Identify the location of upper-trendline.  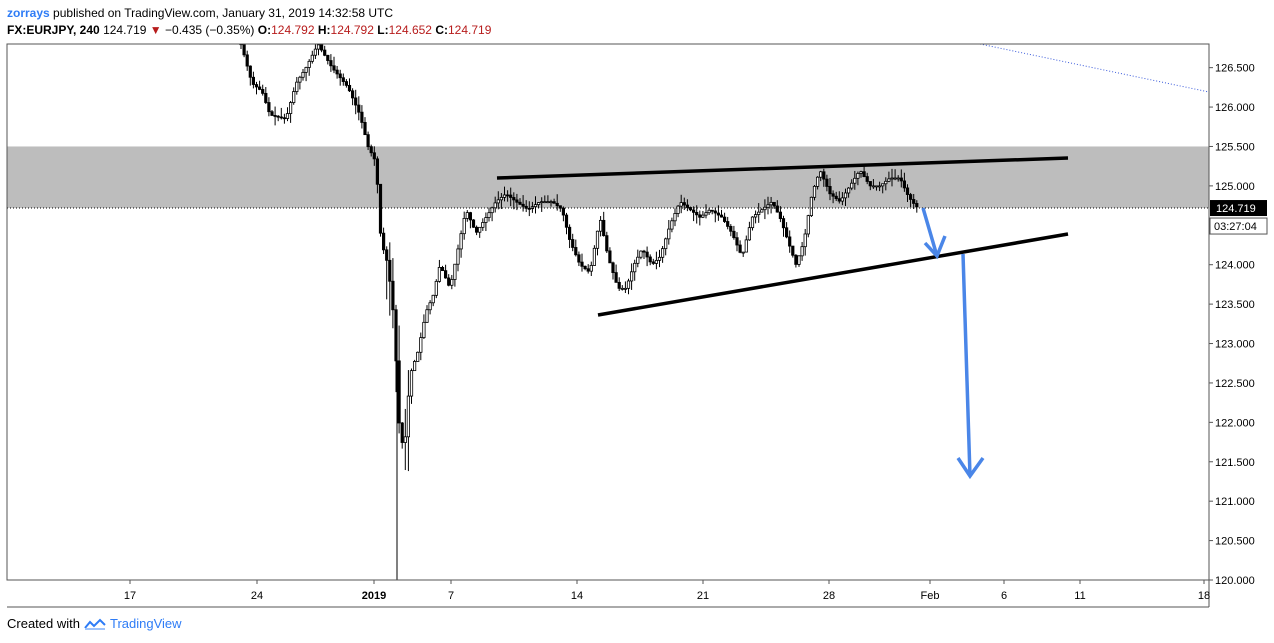
(782, 168).